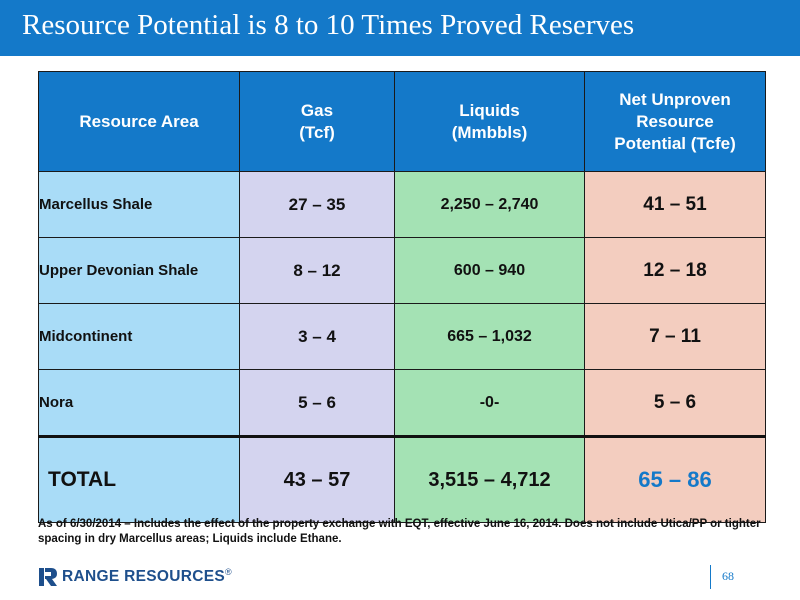 This screenshot has width=800, height=600. I want to click on row-gas: 5 – 6, so click(317, 403).